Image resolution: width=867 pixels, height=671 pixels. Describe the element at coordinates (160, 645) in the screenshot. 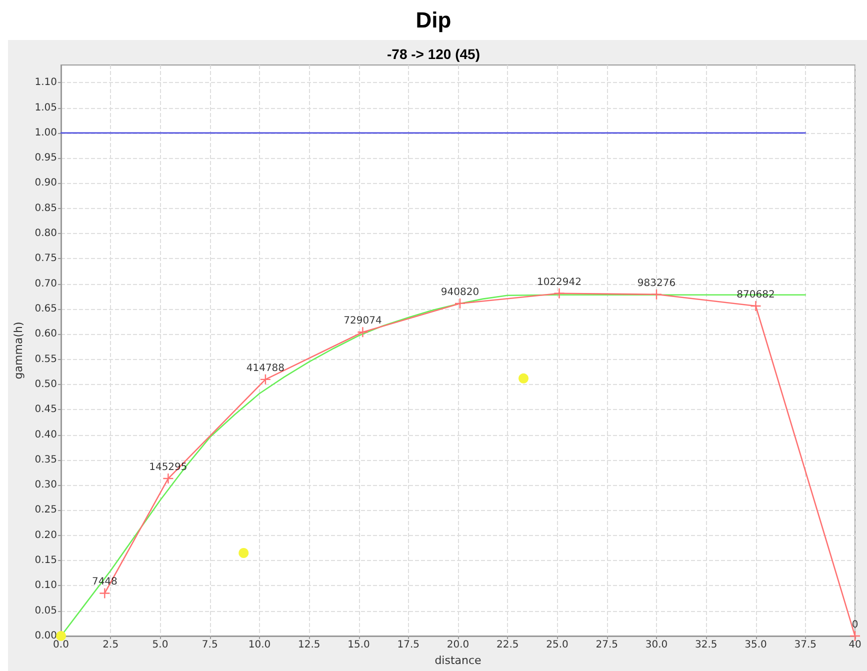

I see `x-tick-label: 5.0` at that location.